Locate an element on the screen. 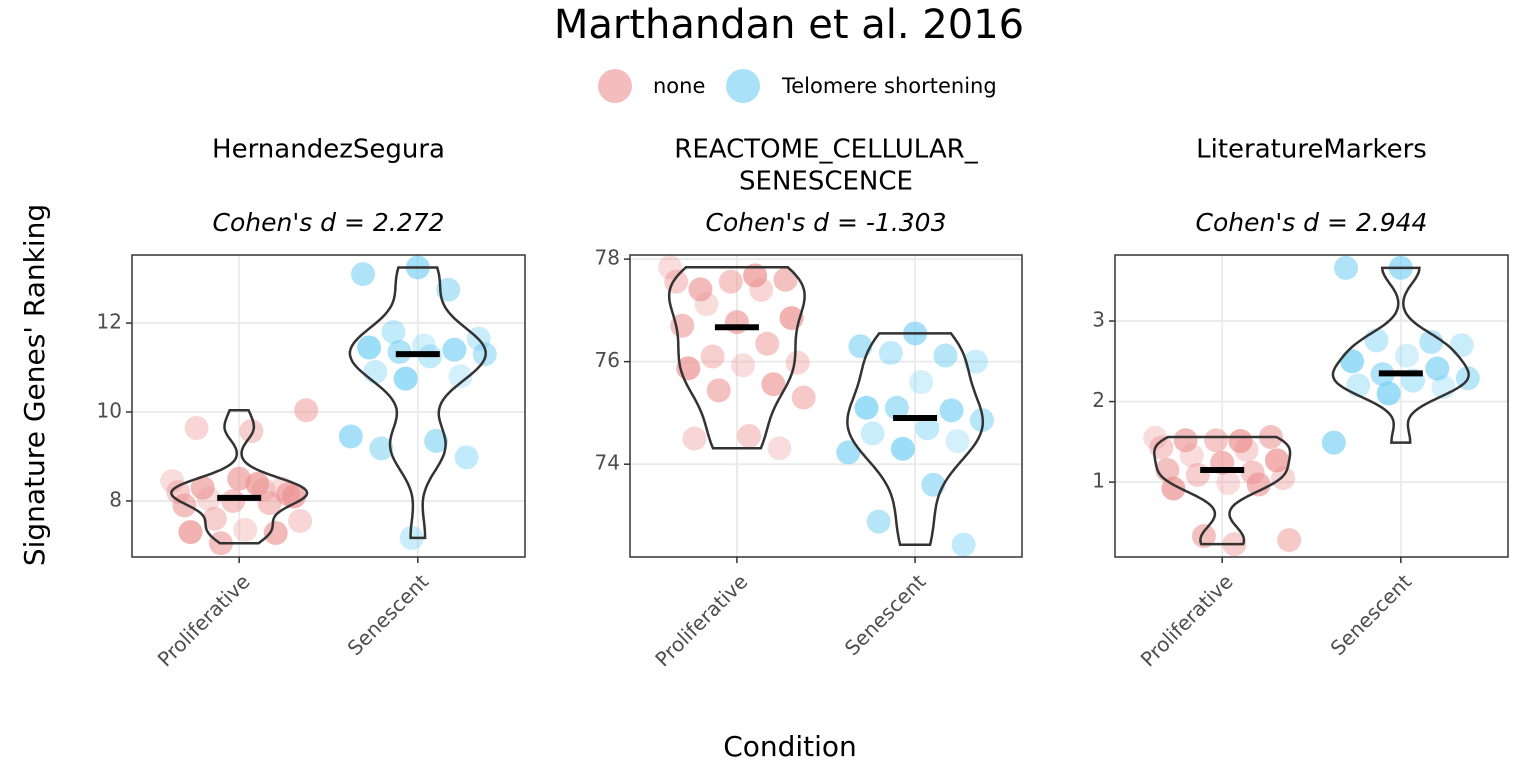  legend-label: Telomere shortening is located at coordinates (889, 86).